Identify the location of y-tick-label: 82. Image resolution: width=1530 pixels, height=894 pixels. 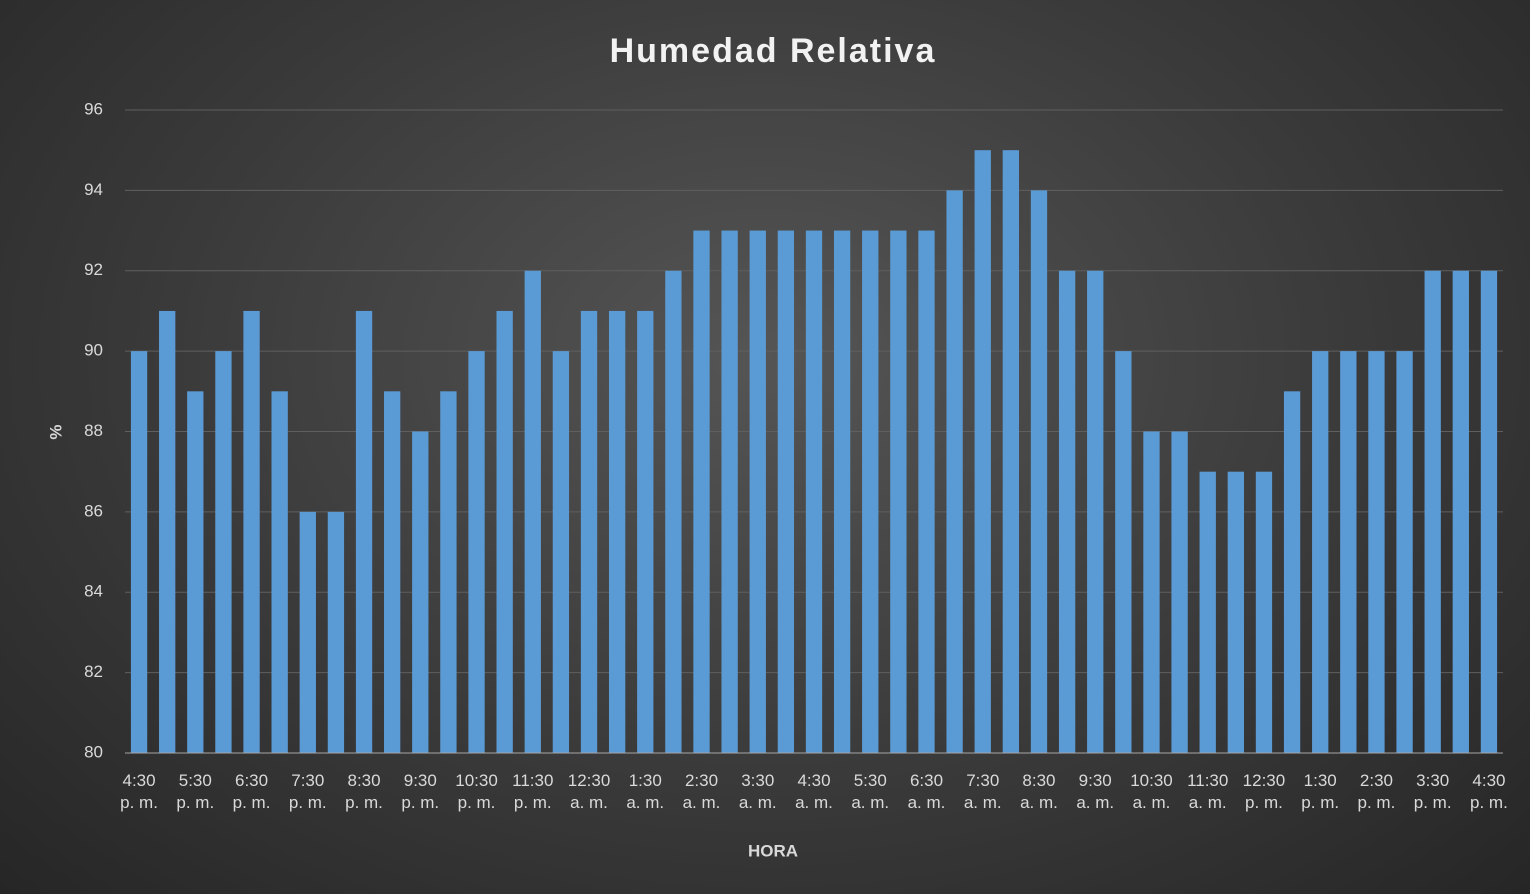
(93, 671).